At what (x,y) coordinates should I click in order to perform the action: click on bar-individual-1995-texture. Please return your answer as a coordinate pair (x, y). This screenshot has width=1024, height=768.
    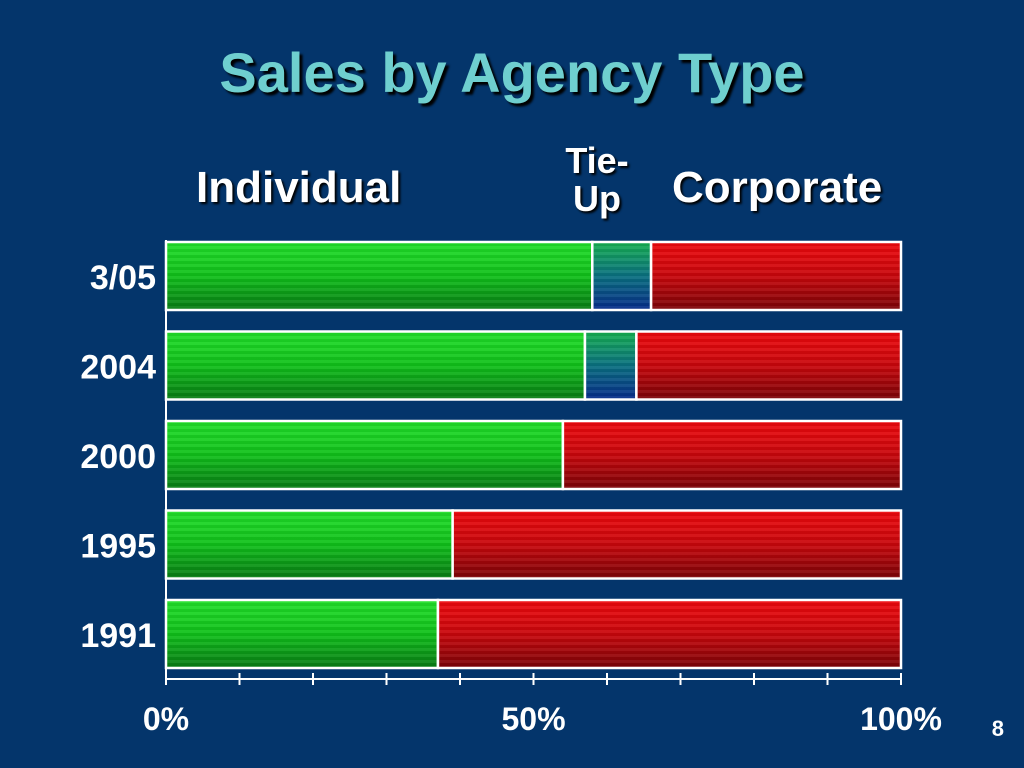
    Looking at the image, I should click on (309, 544).